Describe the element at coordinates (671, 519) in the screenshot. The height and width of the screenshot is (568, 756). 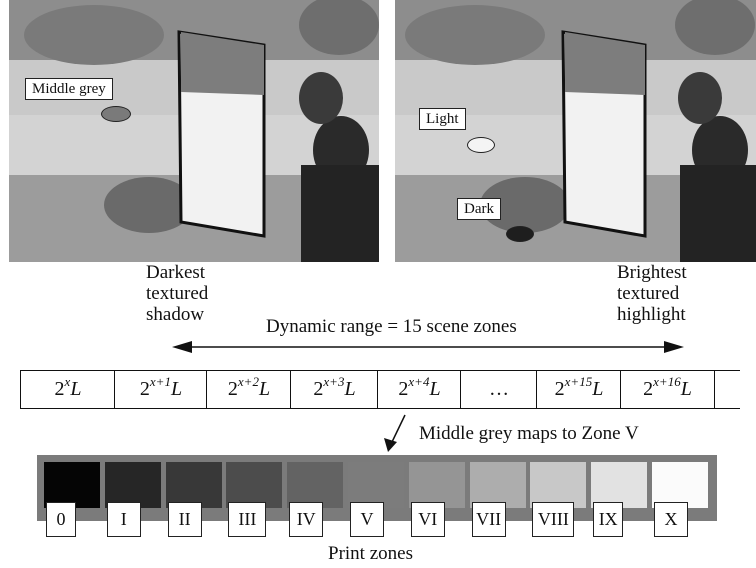
I see `print-zone-label: X` at that location.